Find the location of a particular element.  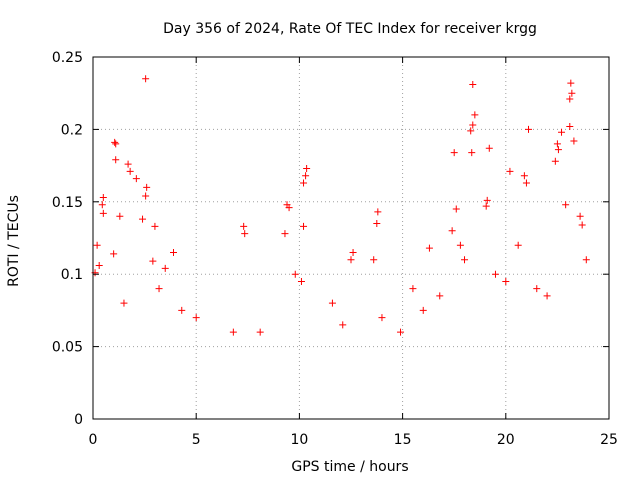

y-tick-label: 0.05 is located at coordinates (67, 348).